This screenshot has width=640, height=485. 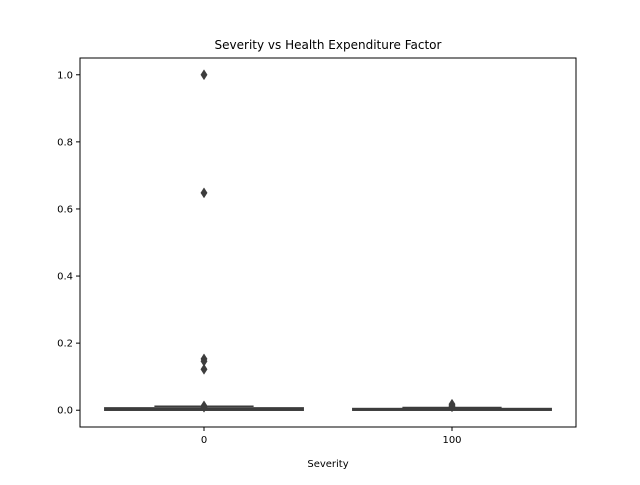 What do you see at coordinates (331, 436) in the screenshot?
I see `x-axis: 0 100` at bounding box center [331, 436].